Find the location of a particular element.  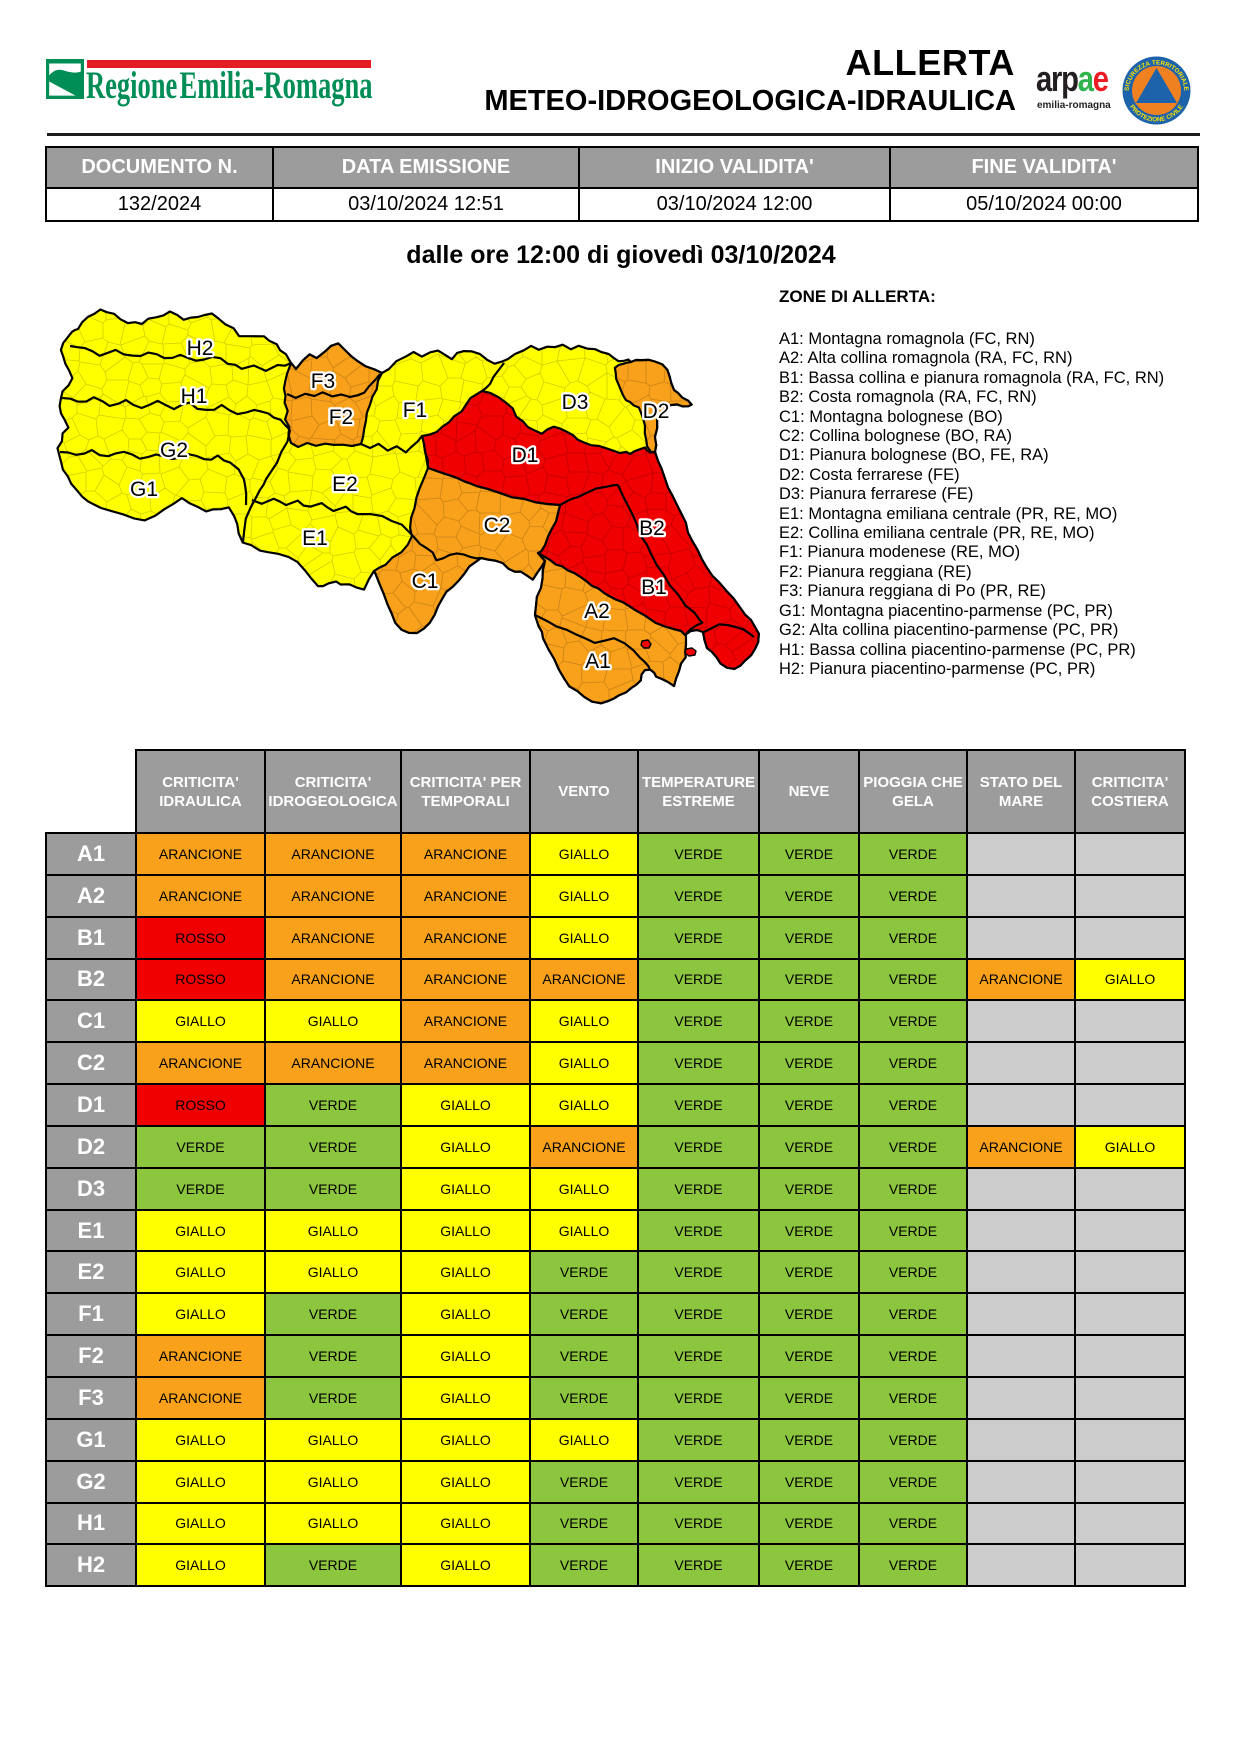

svg-text: C2 is located at coordinates (497, 525).